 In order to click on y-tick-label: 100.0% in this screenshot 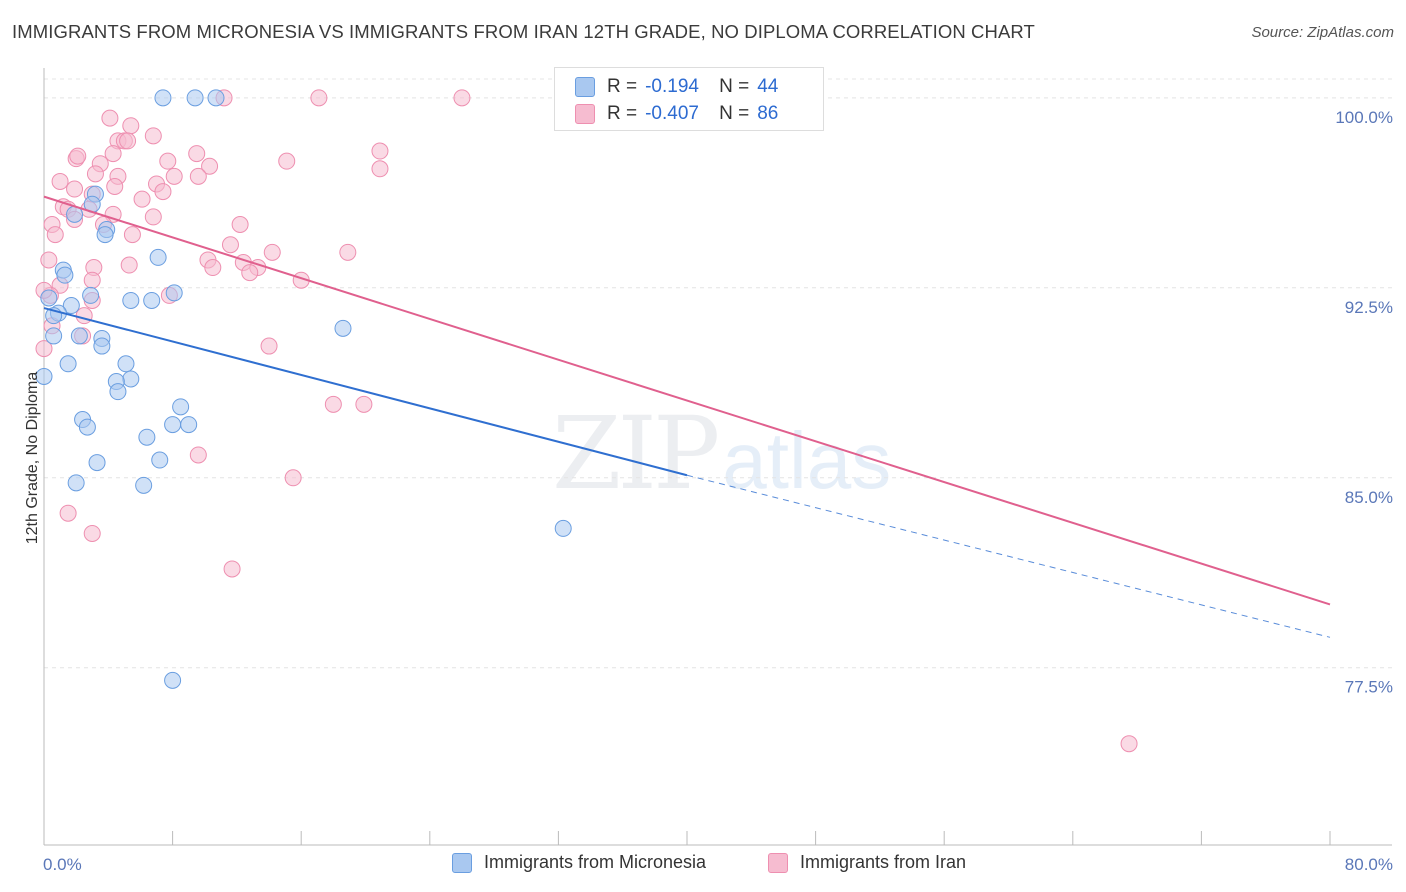, I will do `click(1364, 117)`.